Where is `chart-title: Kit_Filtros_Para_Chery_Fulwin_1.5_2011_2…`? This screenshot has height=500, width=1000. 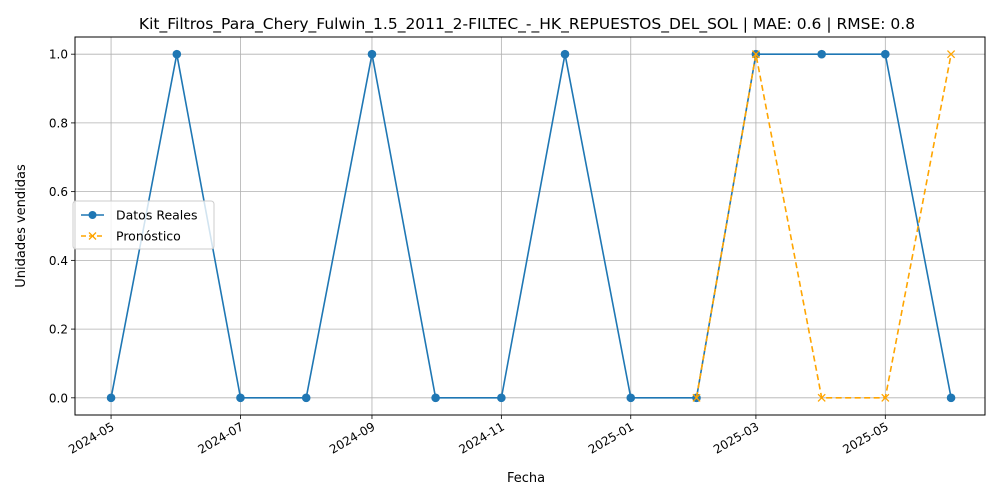
chart-title: Kit_Filtros_Para_Chery_Fulwin_1.5_2011_2… is located at coordinates (527, 24).